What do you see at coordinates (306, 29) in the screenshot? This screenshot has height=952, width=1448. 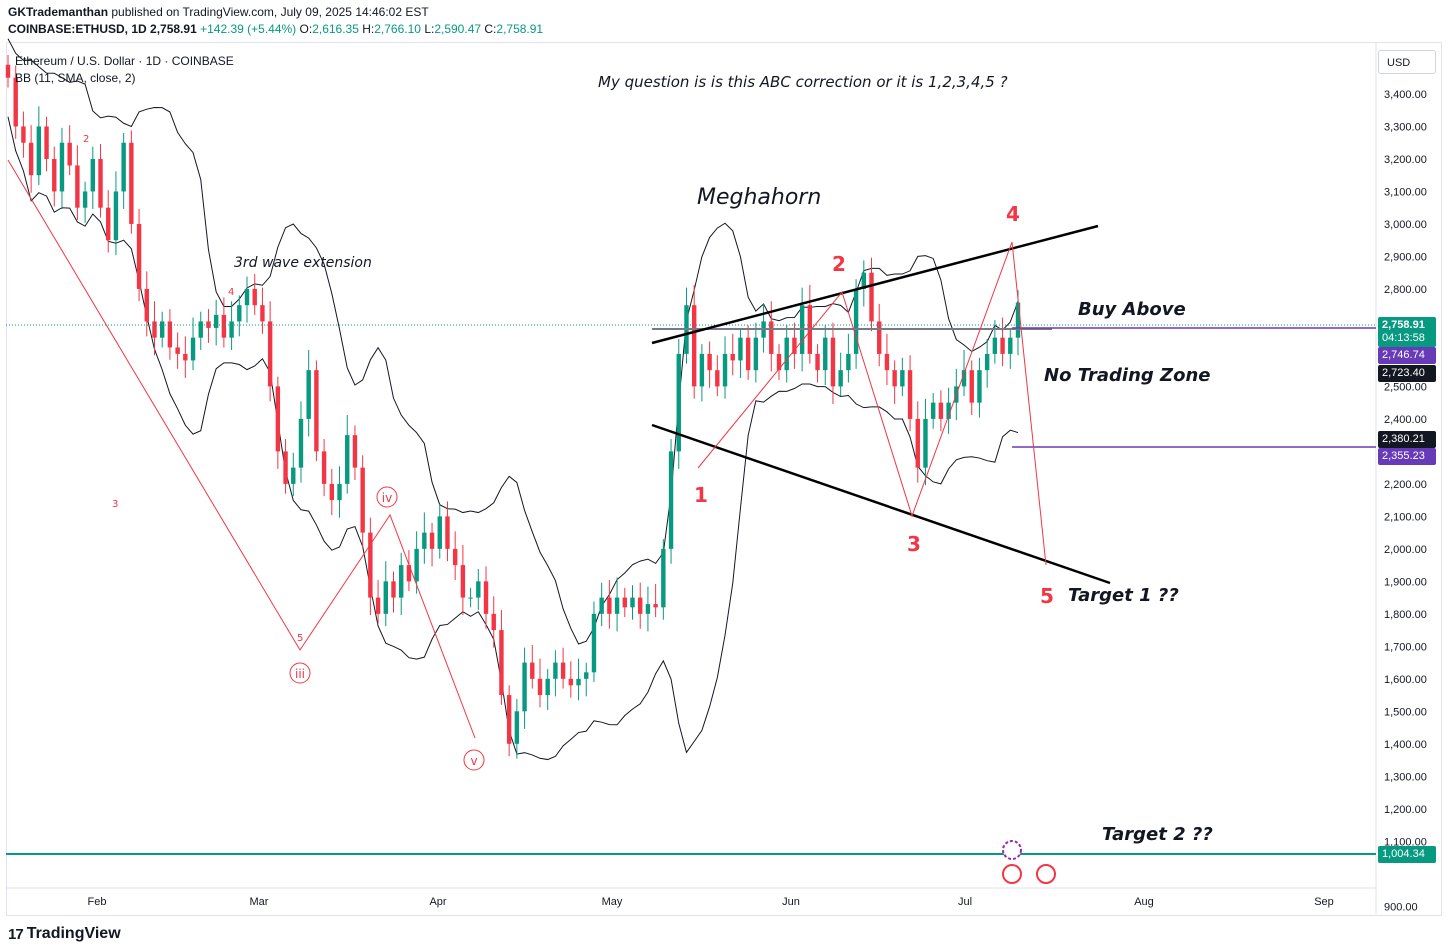 I see `ohlc-open-label: O:` at bounding box center [306, 29].